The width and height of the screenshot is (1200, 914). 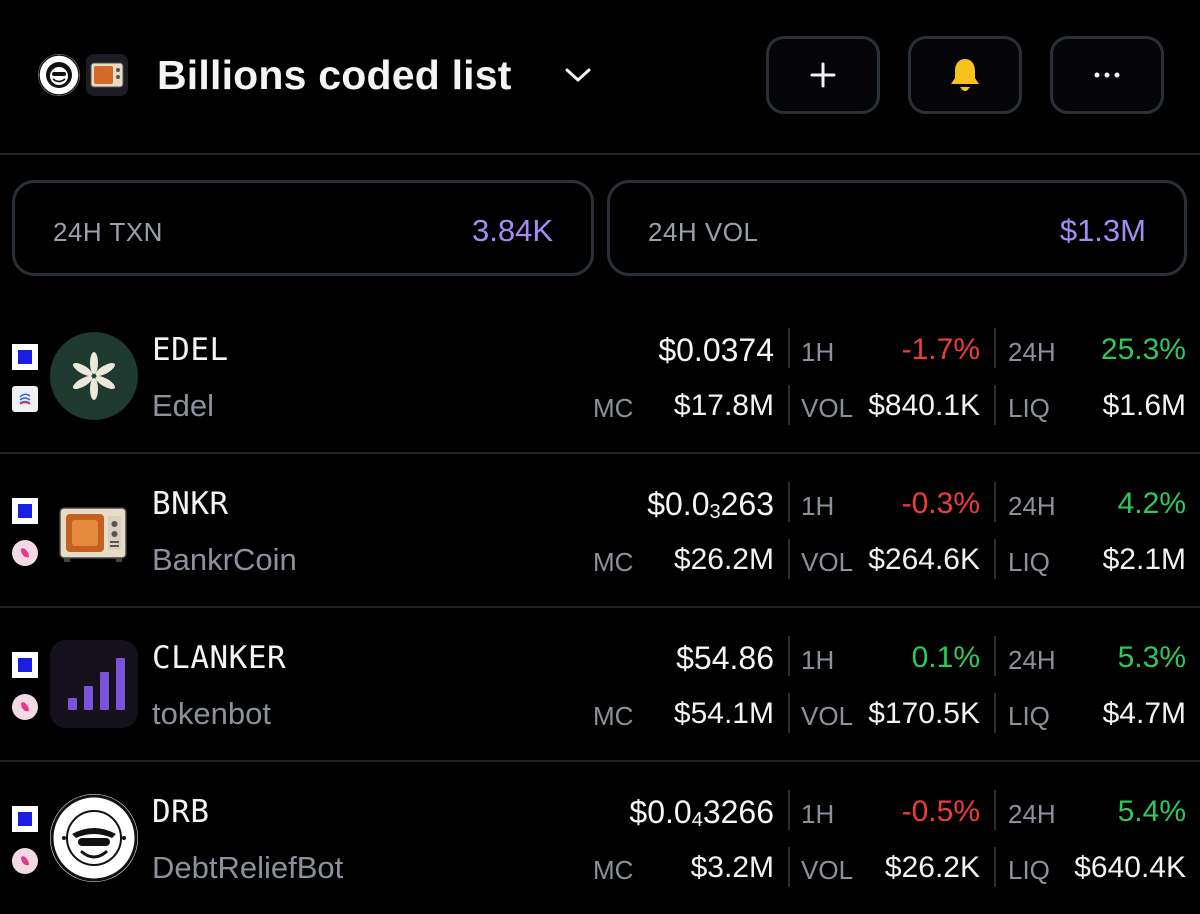 I want to click on vol-value: $170.5K, so click(x=924, y=713).